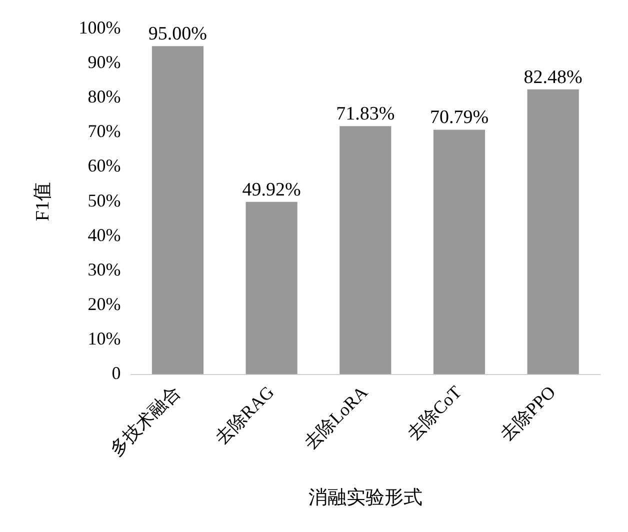 The image size is (628, 532). What do you see at coordinates (104, 338) in the screenshot?
I see `y-tick-label: 10%` at bounding box center [104, 338].